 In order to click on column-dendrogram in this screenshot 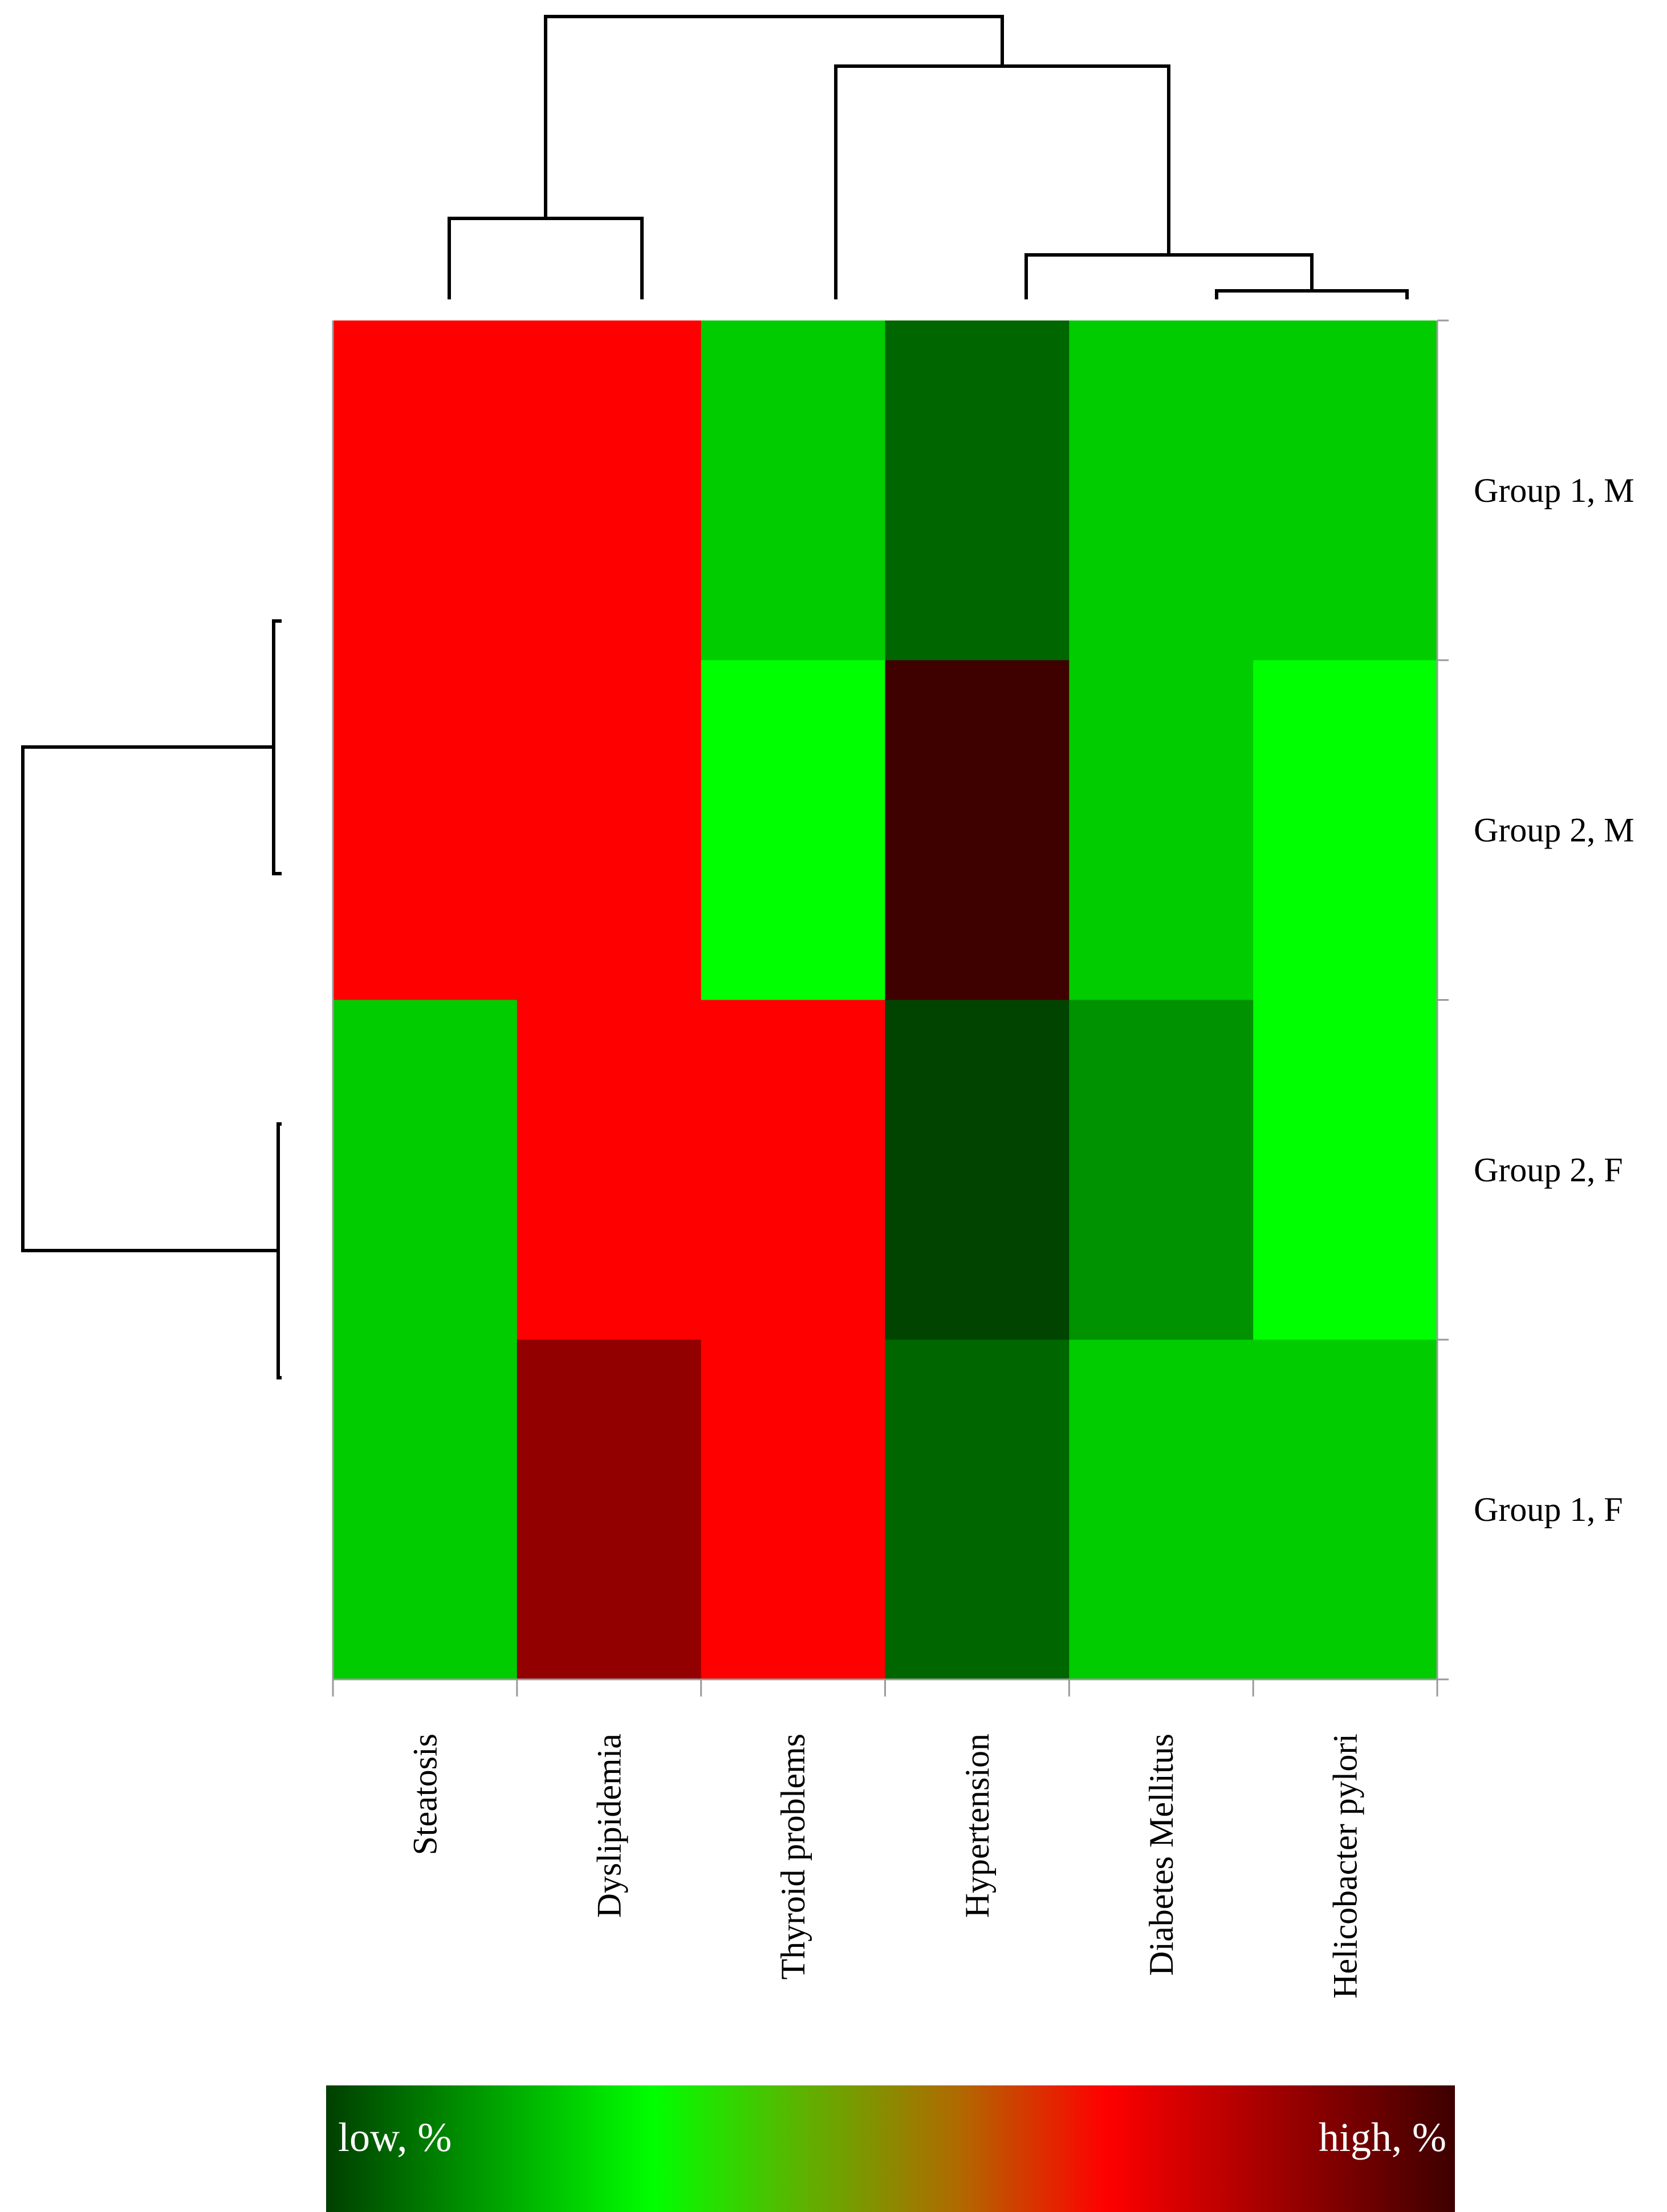, I will do `click(928, 157)`.